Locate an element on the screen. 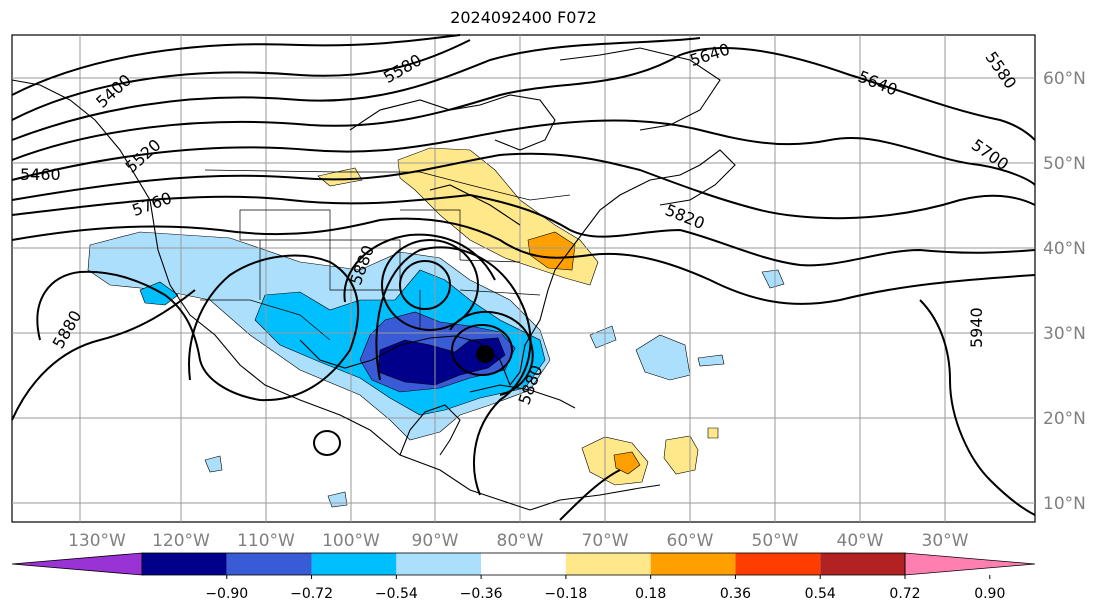 The width and height of the screenshot is (1105, 615). lat-label: 60°N is located at coordinates (1064, 79).